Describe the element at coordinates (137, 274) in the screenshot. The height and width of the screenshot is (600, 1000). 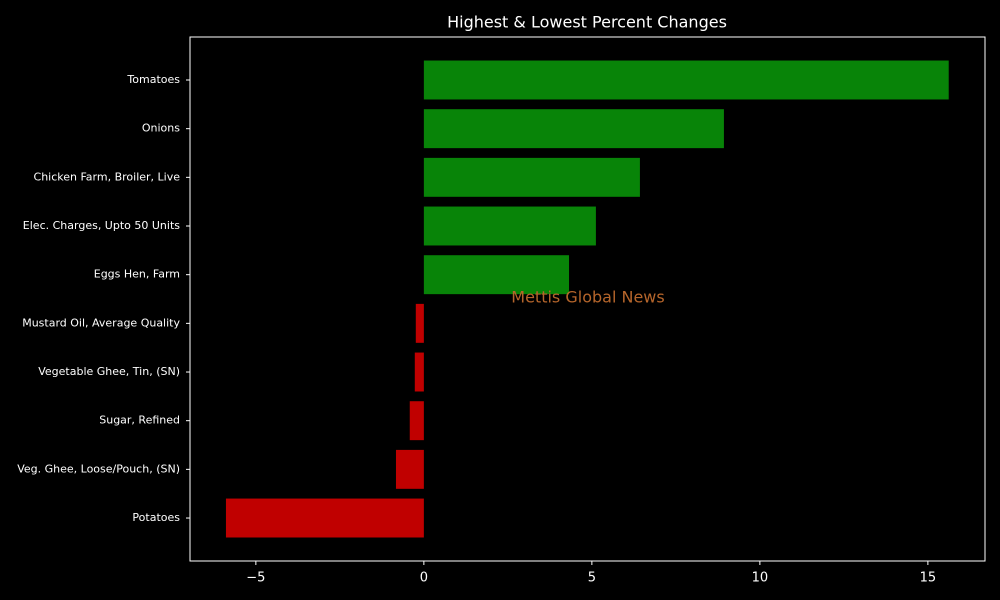
I see `y-tick-label: Eggs Hen, Farm` at that location.